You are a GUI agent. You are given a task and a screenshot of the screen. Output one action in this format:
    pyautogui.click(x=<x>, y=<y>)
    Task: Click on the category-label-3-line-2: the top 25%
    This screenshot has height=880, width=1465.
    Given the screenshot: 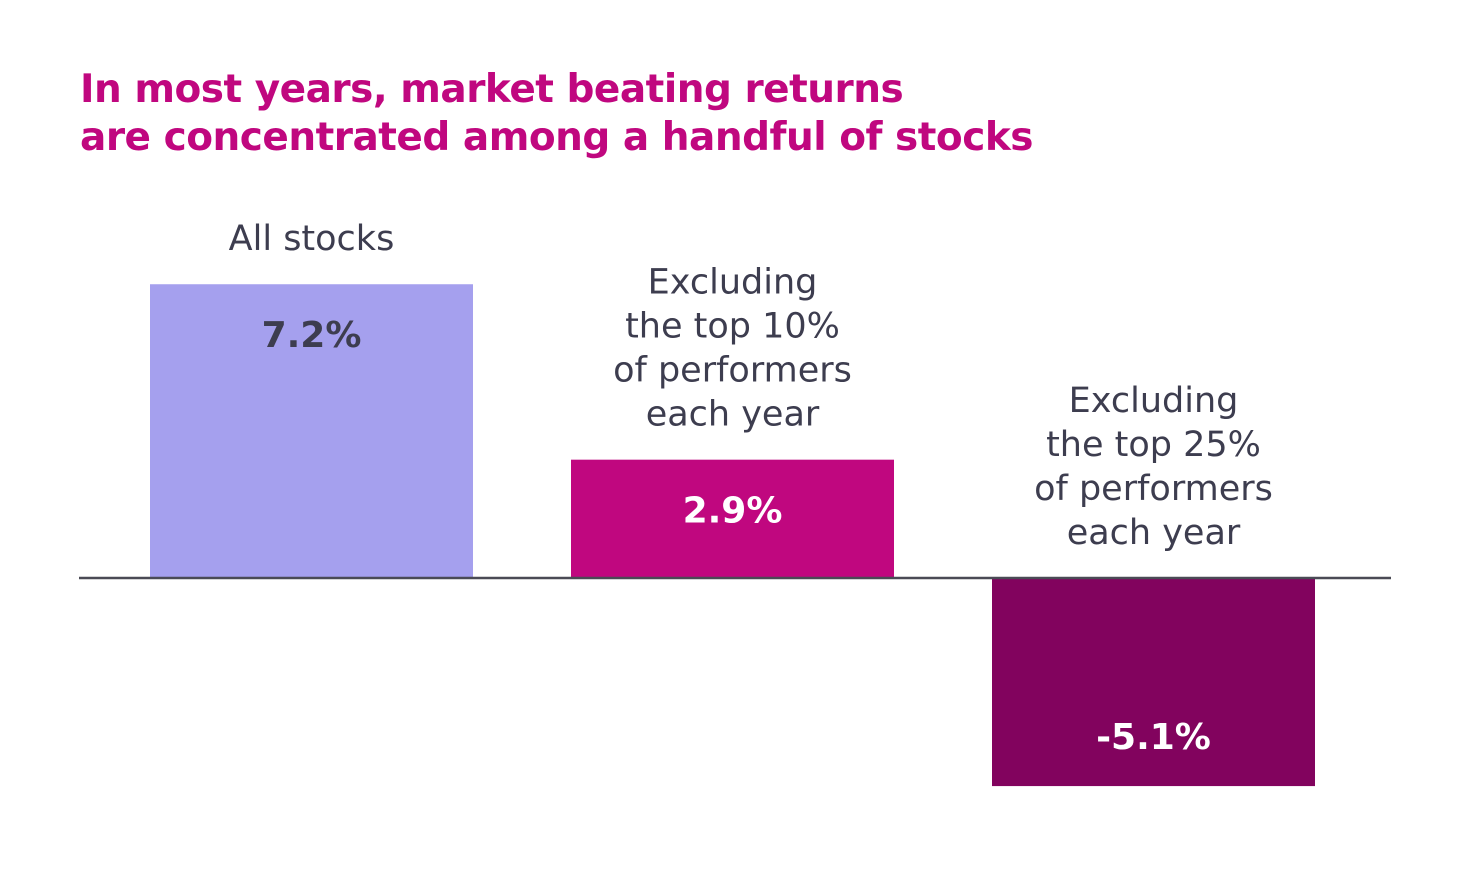 What is the action you would take?
    pyautogui.click(x=1153, y=445)
    